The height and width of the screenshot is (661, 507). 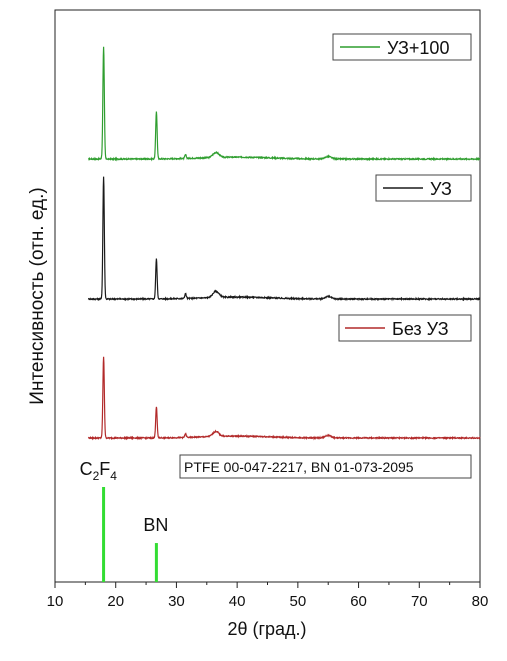 I want to click on c2f4-sub1: 2, so click(x=96, y=476).